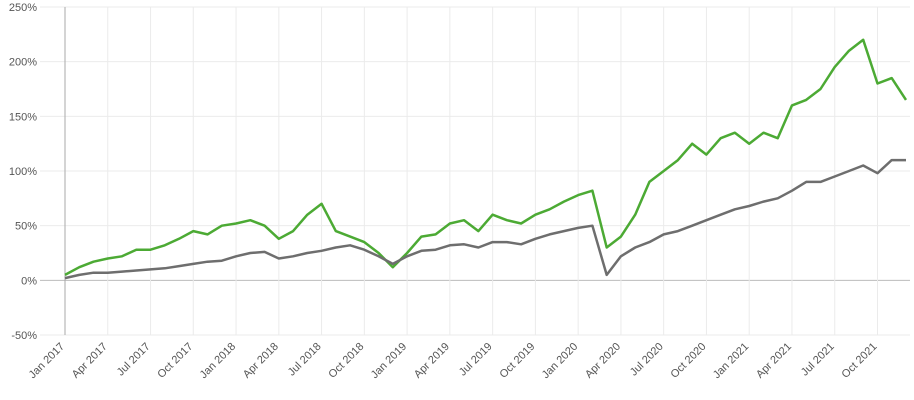 The height and width of the screenshot is (400, 914). I want to click on y-tick-label: 0%, so click(29, 281).